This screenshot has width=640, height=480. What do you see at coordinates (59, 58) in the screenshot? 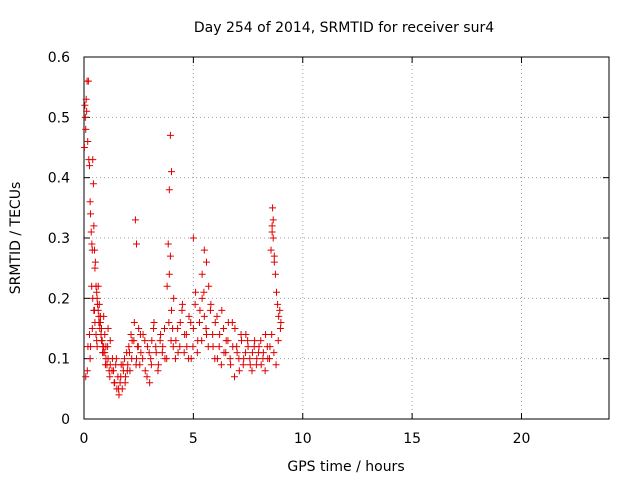
I see `y-tick-label: 0.6` at bounding box center [59, 58].